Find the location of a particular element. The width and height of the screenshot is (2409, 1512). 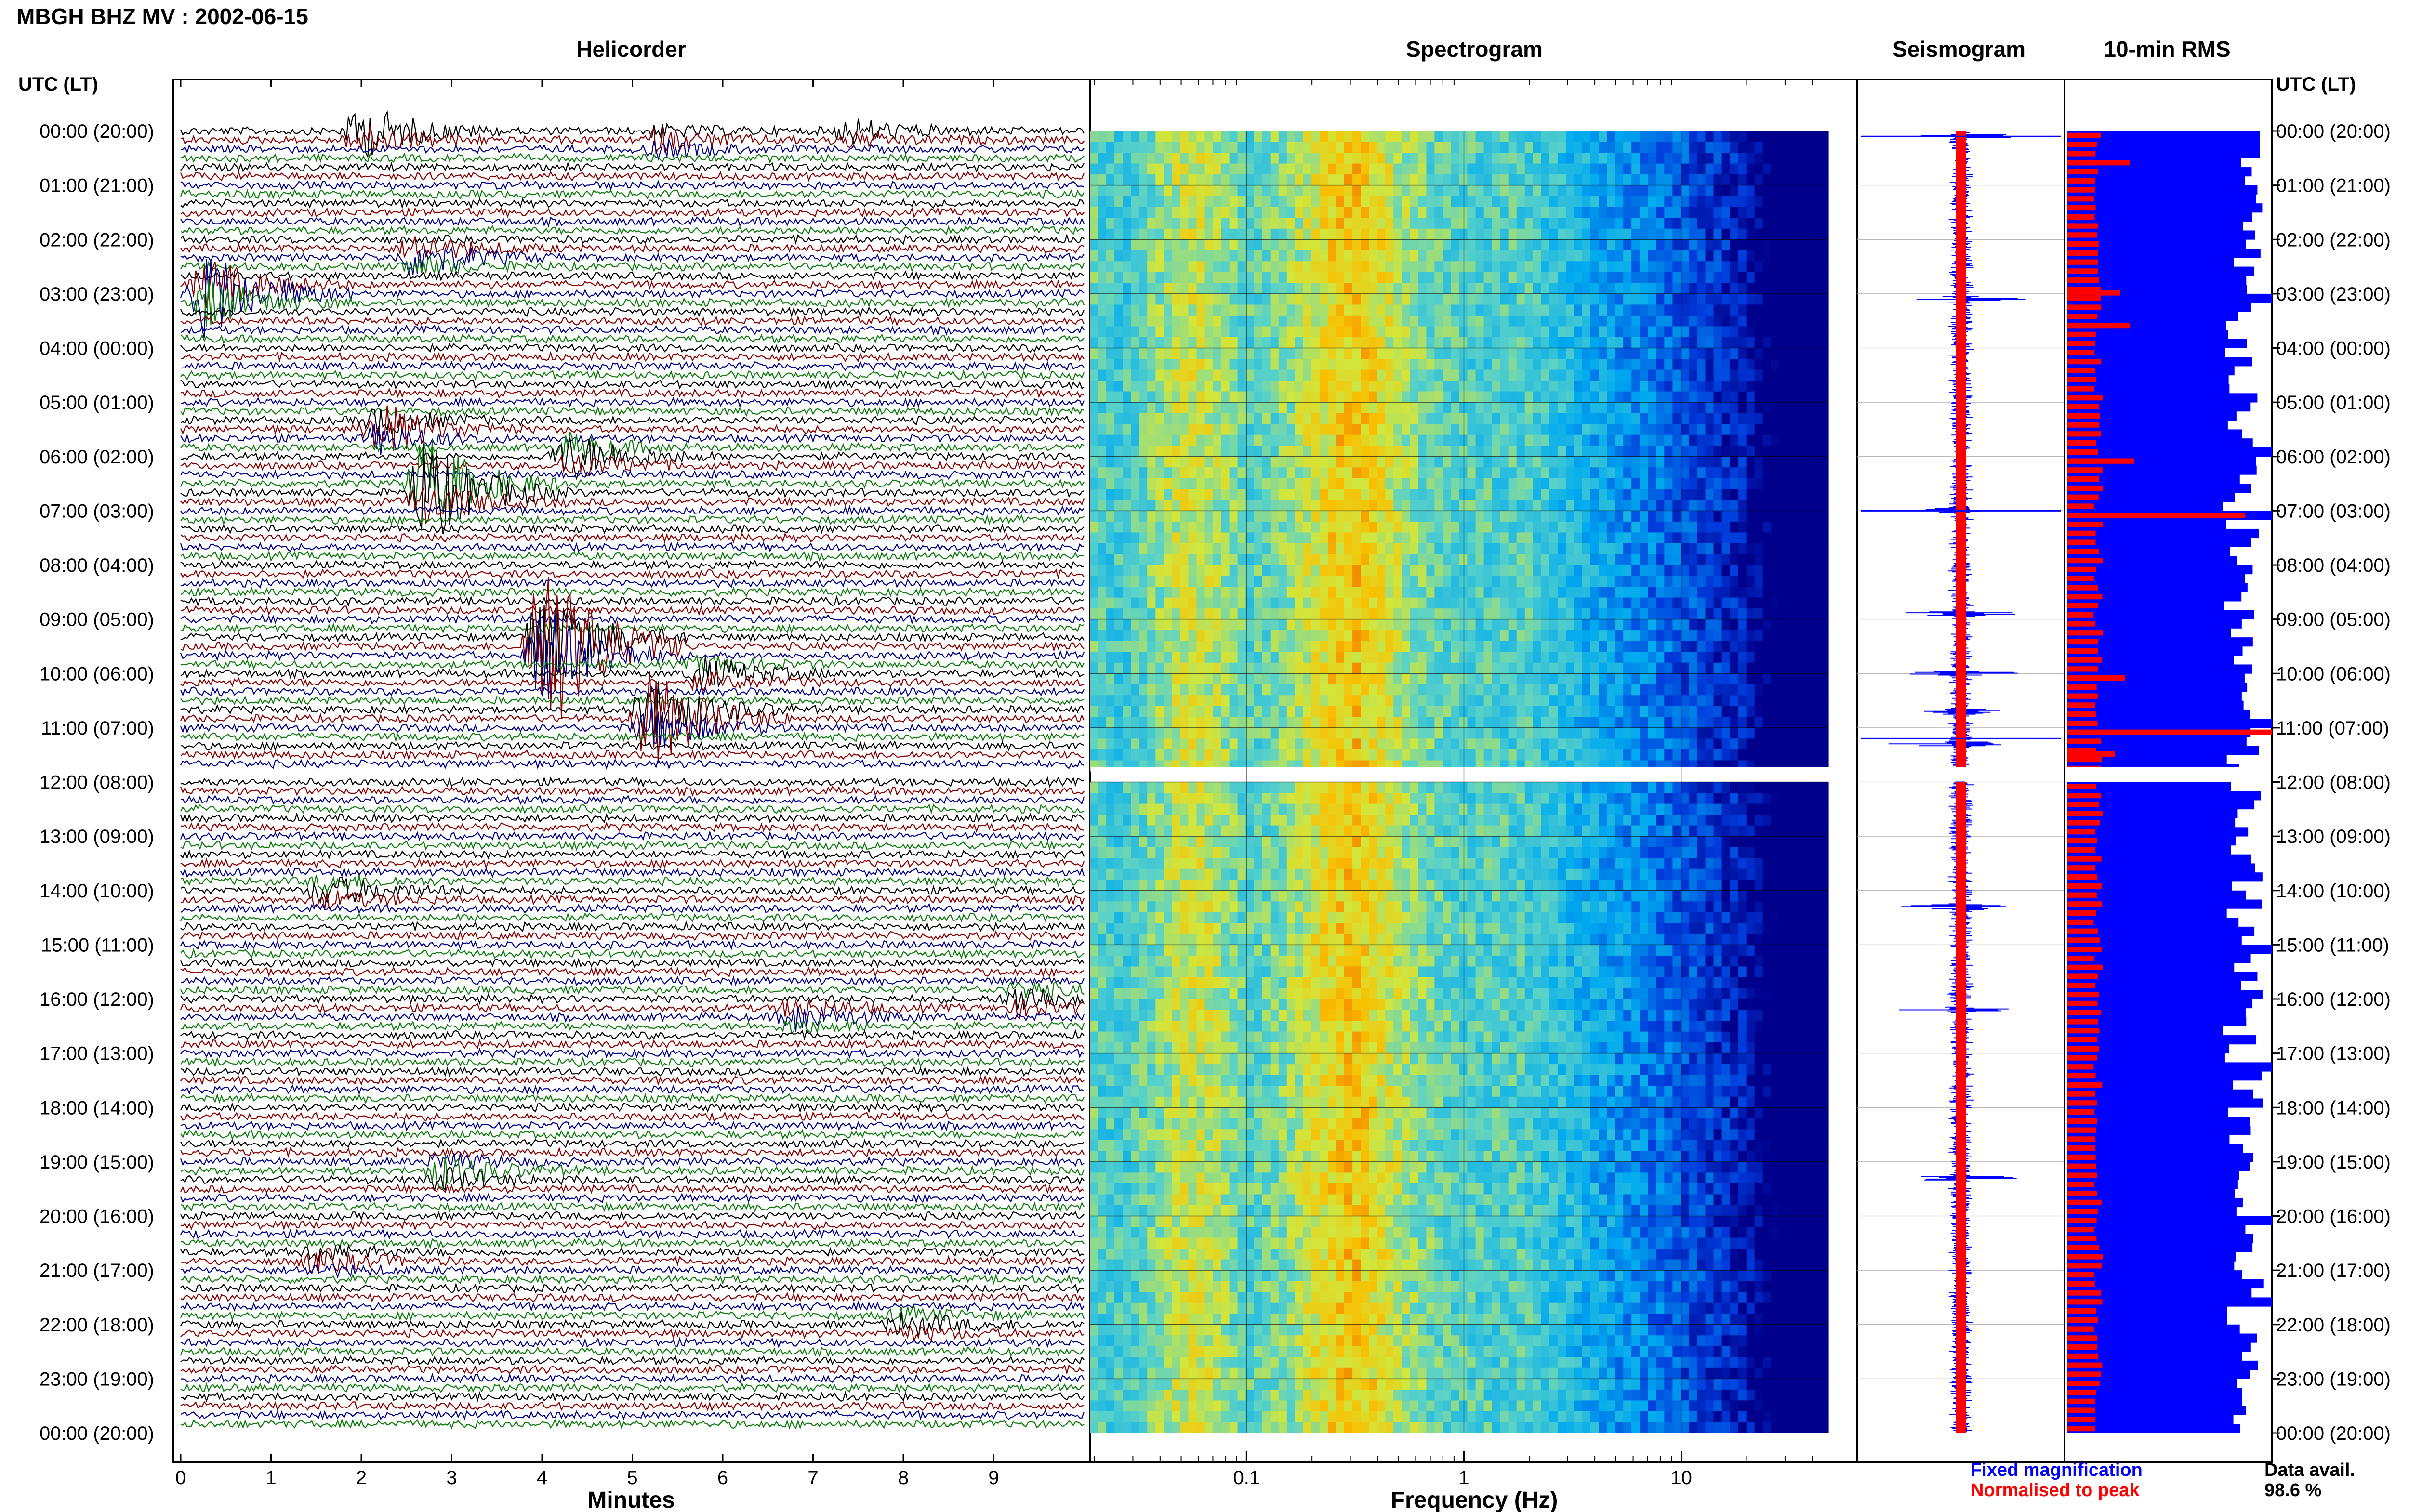

time-tick-left-5: 05:00 (01:00) is located at coordinates (97, 402).